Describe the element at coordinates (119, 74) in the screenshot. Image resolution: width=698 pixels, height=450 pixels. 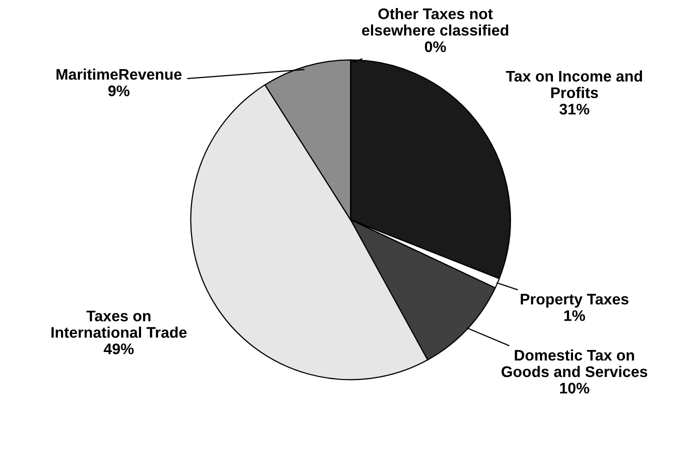
I see `slice-label: MaritimeRevenue` at that location.